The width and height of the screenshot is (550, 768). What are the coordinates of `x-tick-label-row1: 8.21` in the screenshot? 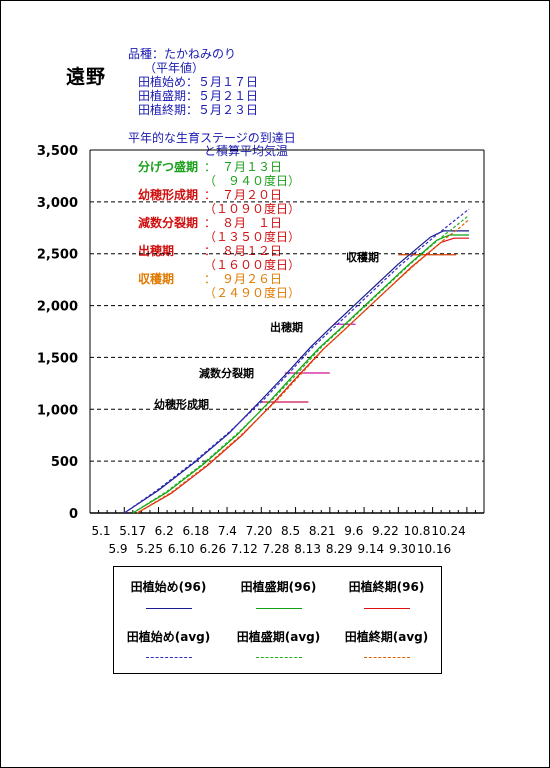 It's located at (322, 531).